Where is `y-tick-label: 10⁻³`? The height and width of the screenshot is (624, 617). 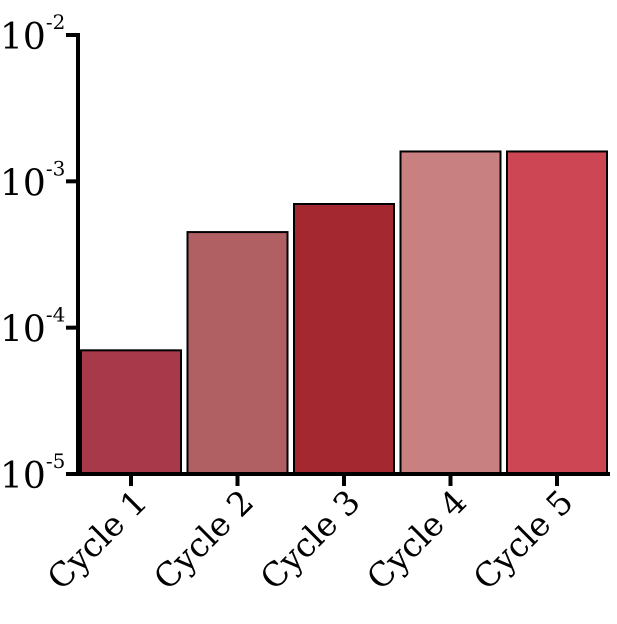
y-tick-label: 10⁻³ is located at coordinates (32, 180).